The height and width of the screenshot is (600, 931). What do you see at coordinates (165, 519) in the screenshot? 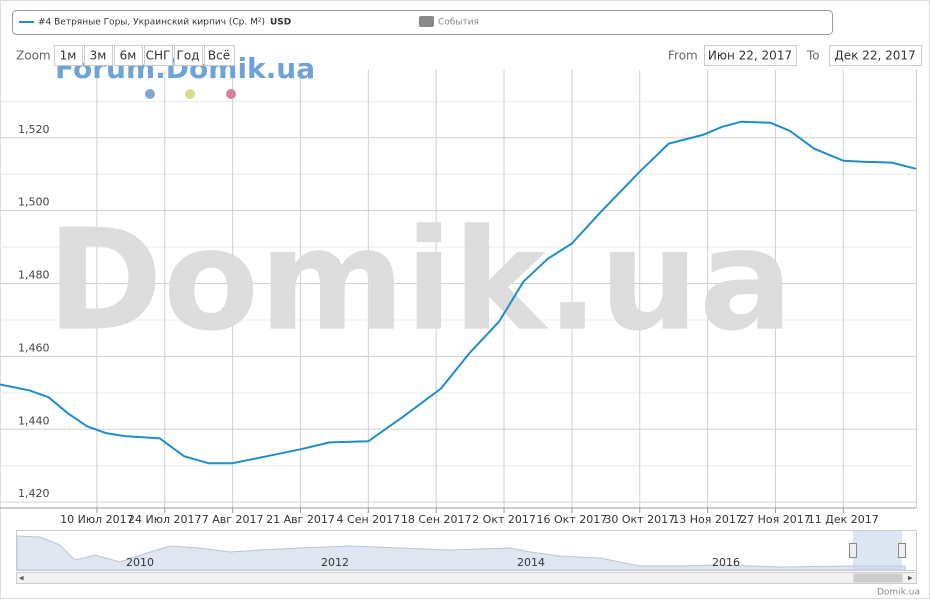
I see `x-tick-label: 24 Июл 2017` at bounding box center [165, 519].